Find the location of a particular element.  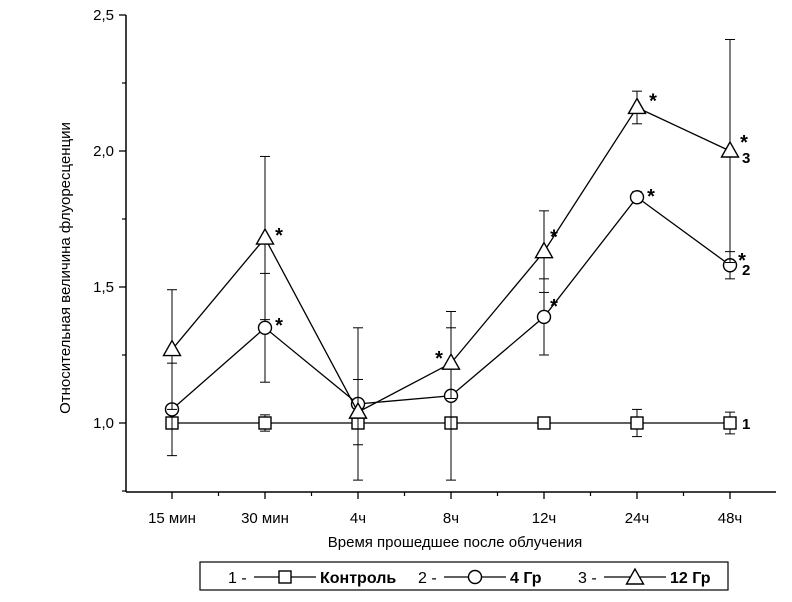

x-tick-label: 15 мин is located at coordinates (172, 518).